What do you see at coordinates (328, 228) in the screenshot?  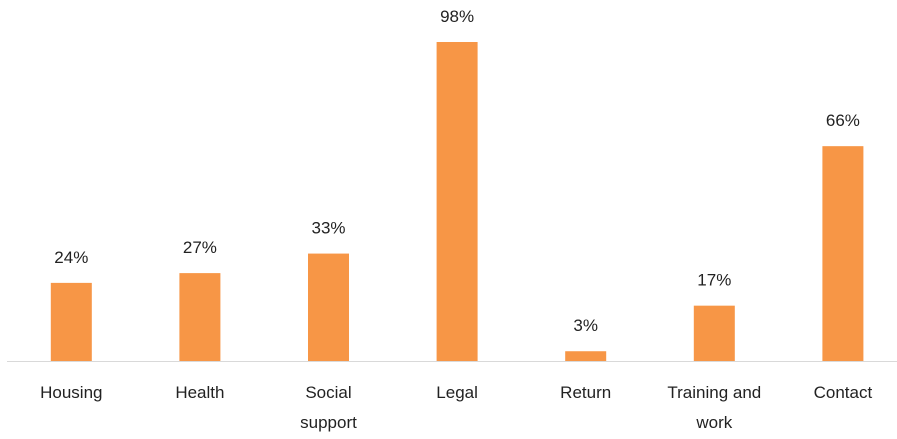 I see `value-label: 33%` at bounding box center [328, 228].